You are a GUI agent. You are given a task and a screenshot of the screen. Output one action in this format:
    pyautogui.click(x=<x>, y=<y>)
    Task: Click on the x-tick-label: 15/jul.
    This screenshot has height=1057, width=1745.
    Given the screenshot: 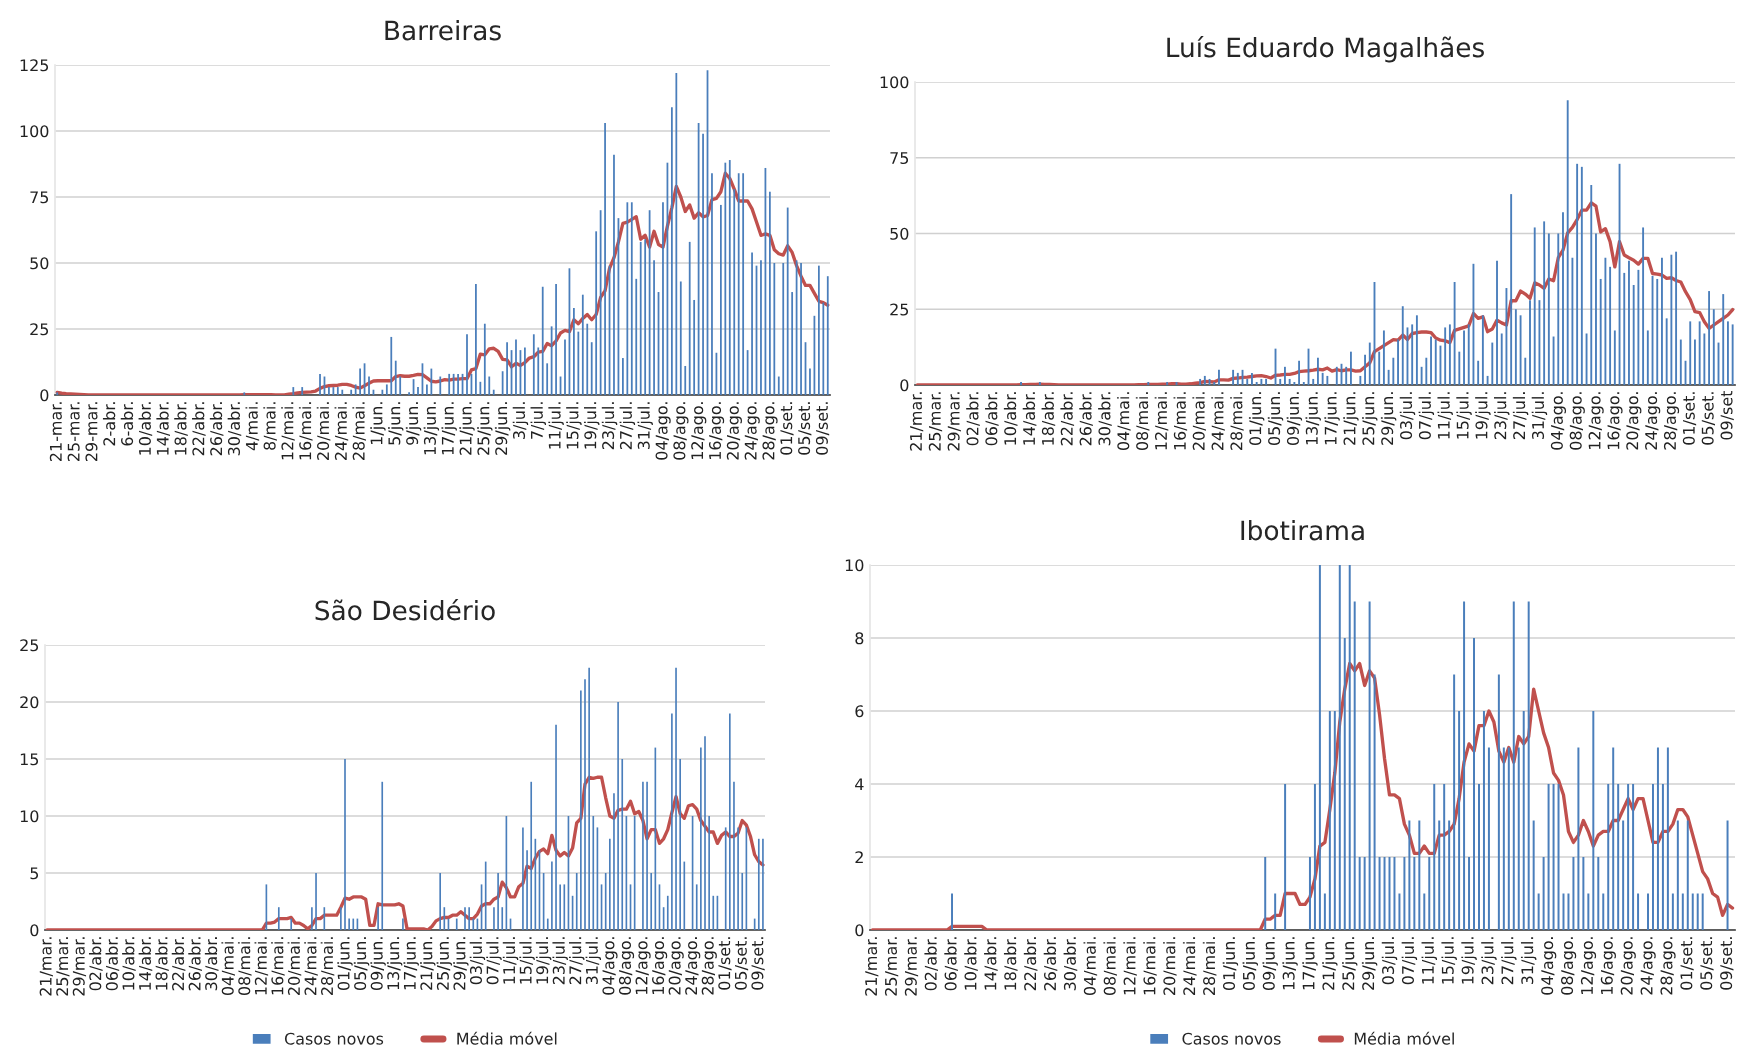 What is the action you would take?
    pyautogui.click(x=1449, y=960)
    